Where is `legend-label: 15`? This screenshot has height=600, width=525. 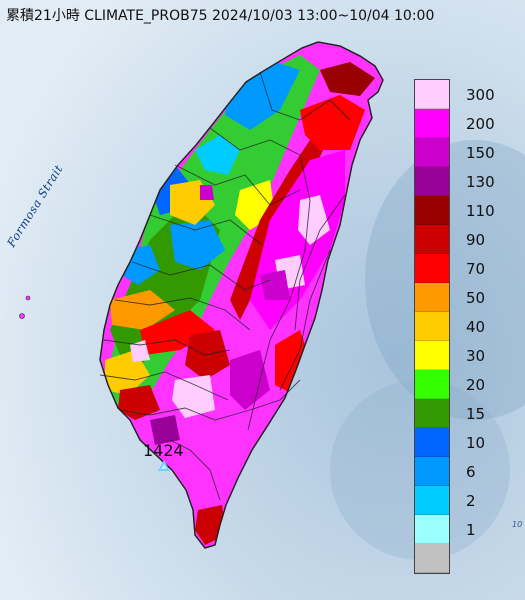 legend-label: 15 is located at coordinates (476, 414).